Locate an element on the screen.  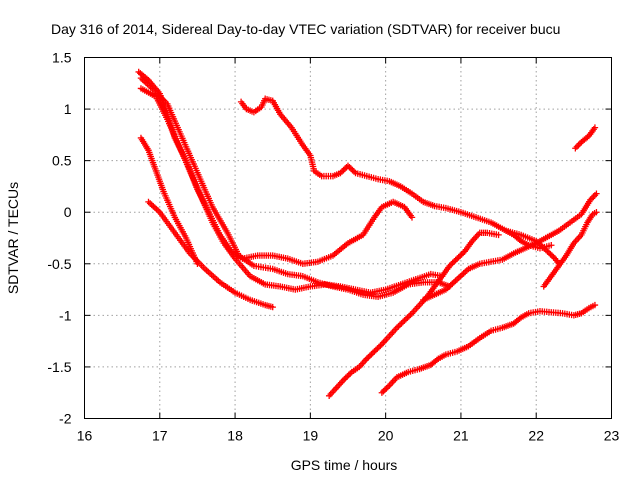
x-tick-label: 20 is located at coordinates (386, 436).